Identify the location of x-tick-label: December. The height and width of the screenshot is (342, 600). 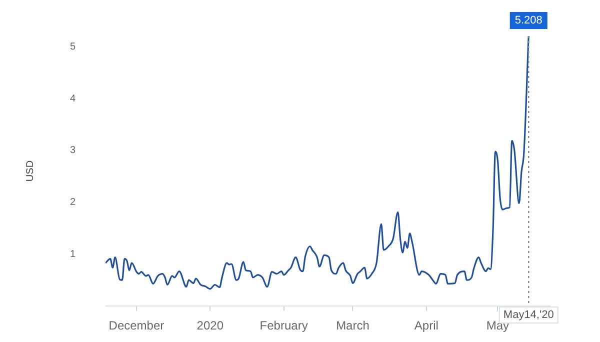
(136, 325).